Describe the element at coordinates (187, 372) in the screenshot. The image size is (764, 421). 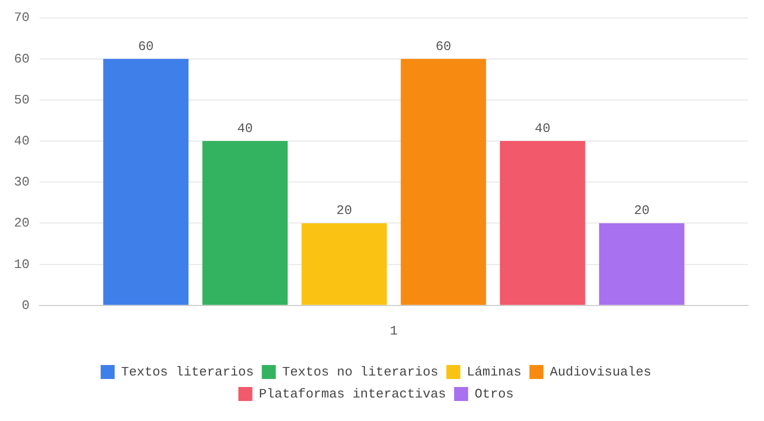
I see `legend-label: Textos literarios` at that location.